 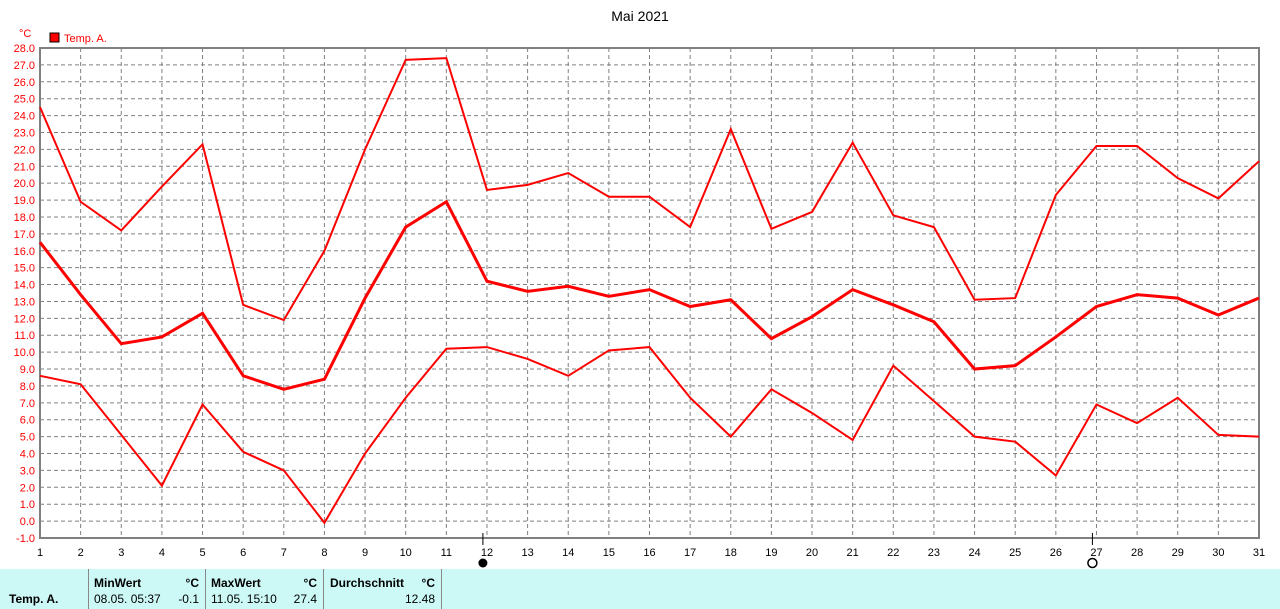 What do you see at coordinates (27, 404) in the screenshot?
I see `y-tick-label: 7.0` at bounding box center [27, 404].